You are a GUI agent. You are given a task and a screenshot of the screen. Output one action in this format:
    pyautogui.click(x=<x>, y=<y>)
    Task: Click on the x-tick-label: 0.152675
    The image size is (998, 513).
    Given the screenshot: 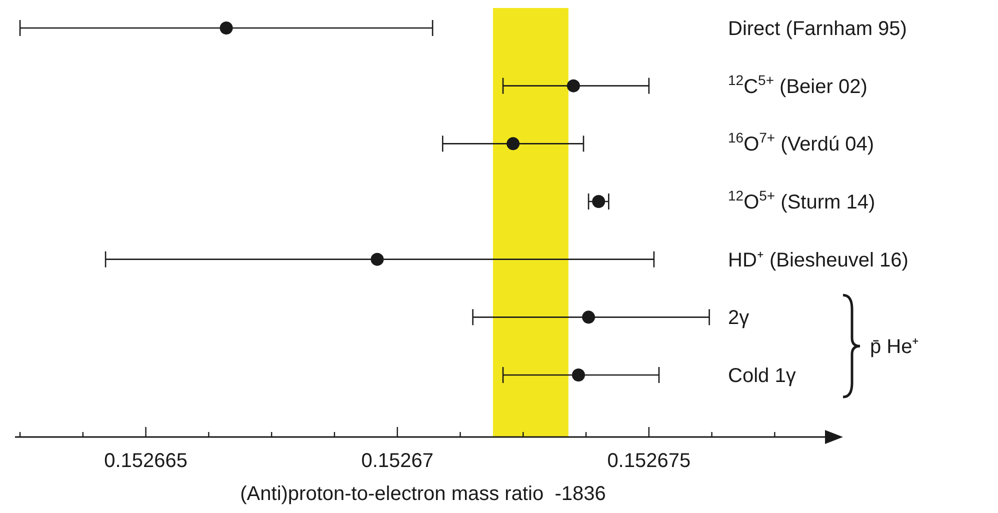 What is the action you would take?
    pyautogui.click(x=649, y=461)
    